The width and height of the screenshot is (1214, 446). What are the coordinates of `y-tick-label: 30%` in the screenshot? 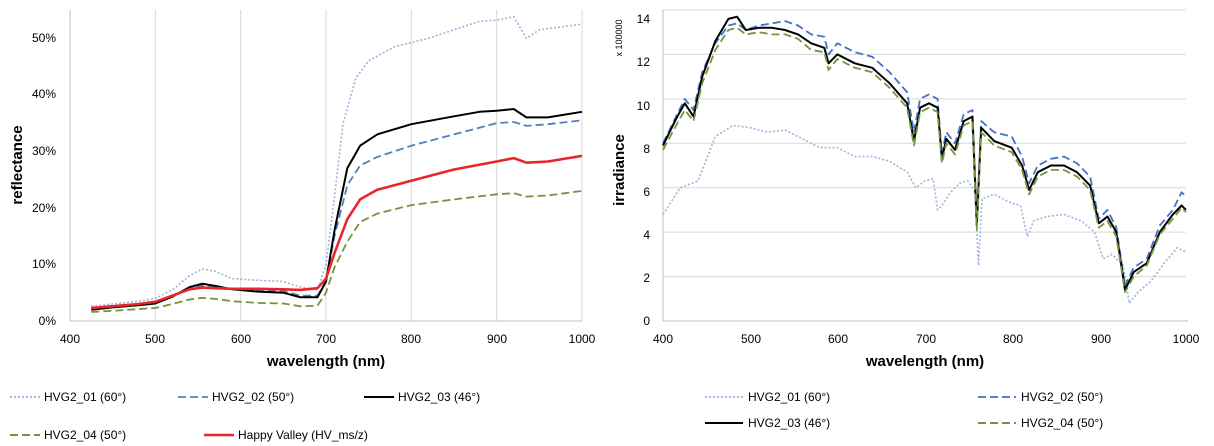 It's located at (44, 151).